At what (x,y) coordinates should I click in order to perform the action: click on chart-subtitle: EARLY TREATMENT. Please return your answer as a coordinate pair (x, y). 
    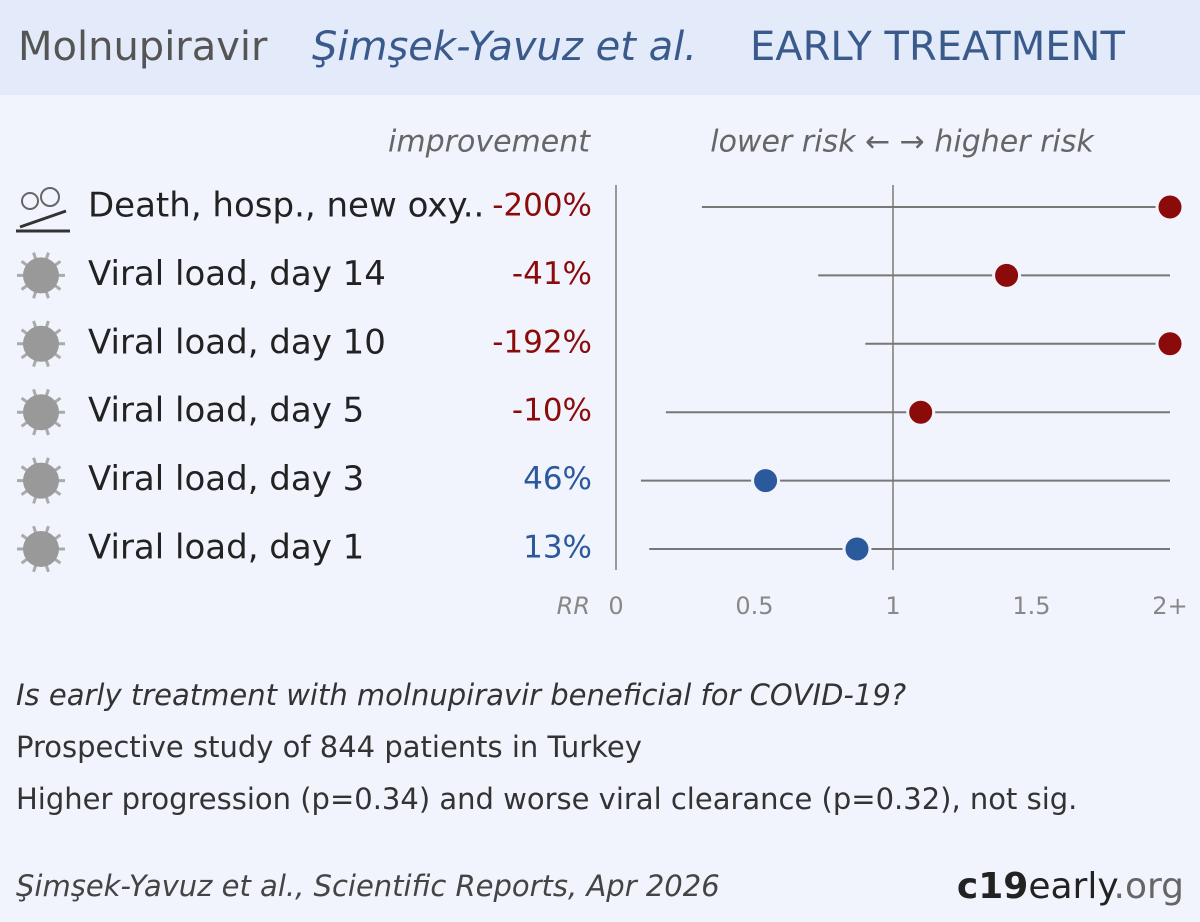
    Looking at the image, I should click on (937, 47).